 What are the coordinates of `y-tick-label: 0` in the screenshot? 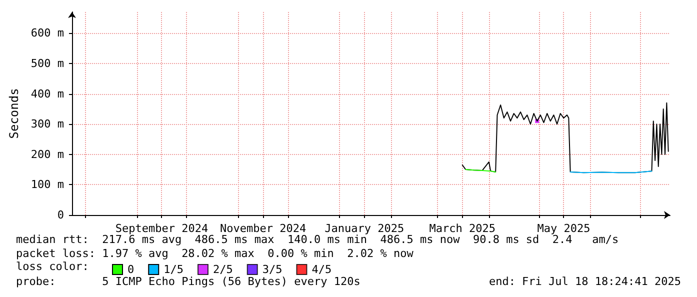 It's located at (60, 215).